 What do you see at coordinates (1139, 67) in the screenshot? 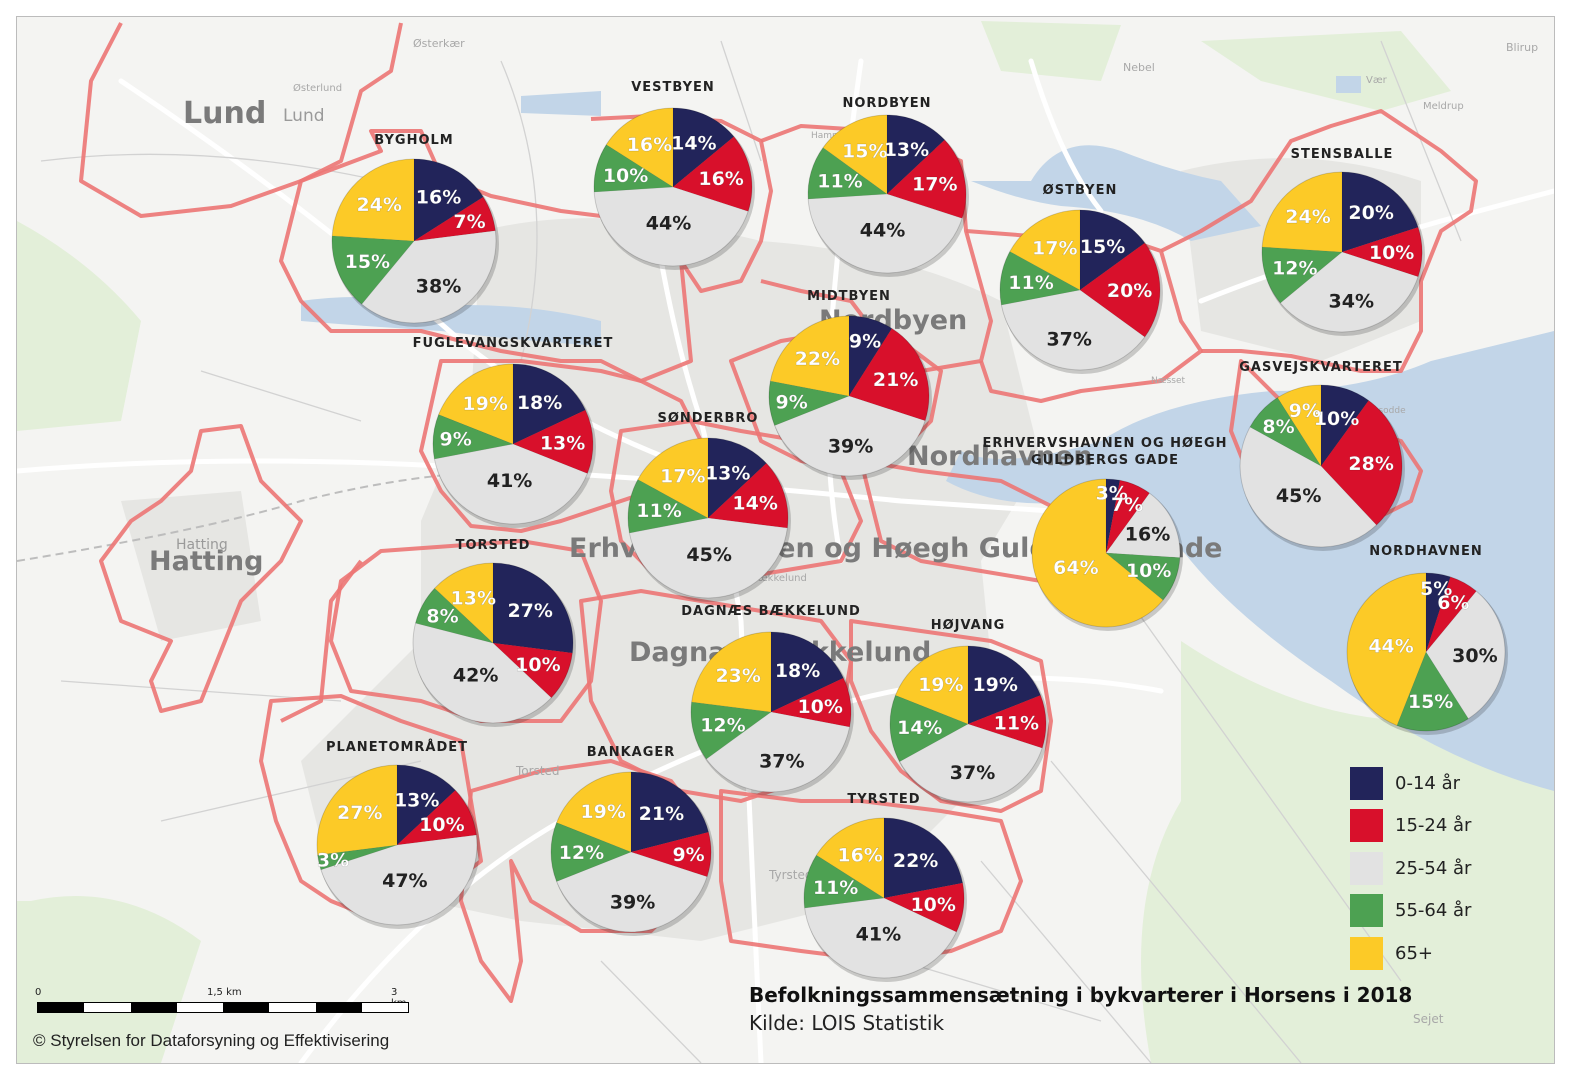
I see `place-label: Nebel` at bounding box center [1139, 67].